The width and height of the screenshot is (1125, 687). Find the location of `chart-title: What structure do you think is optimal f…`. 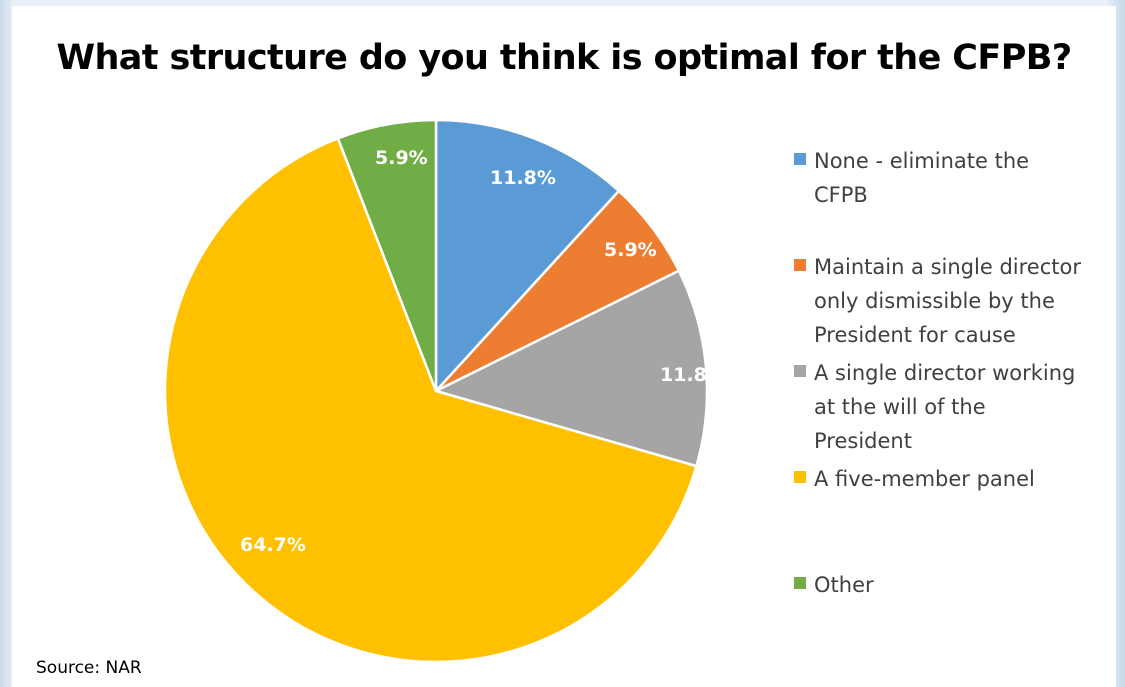

chart-title: What structure do you think is optimal f… is located at coordinates (564, 58).